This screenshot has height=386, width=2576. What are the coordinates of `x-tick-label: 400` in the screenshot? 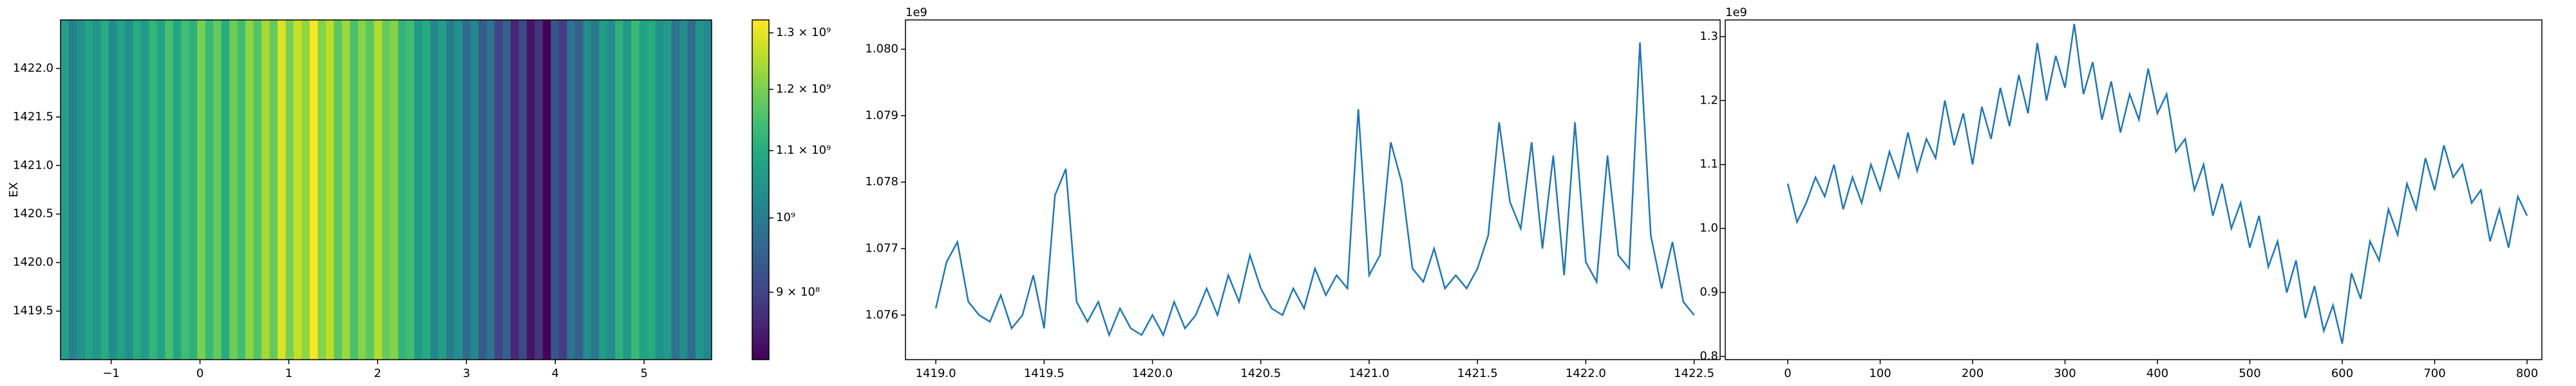 It's located at (2157, 373).